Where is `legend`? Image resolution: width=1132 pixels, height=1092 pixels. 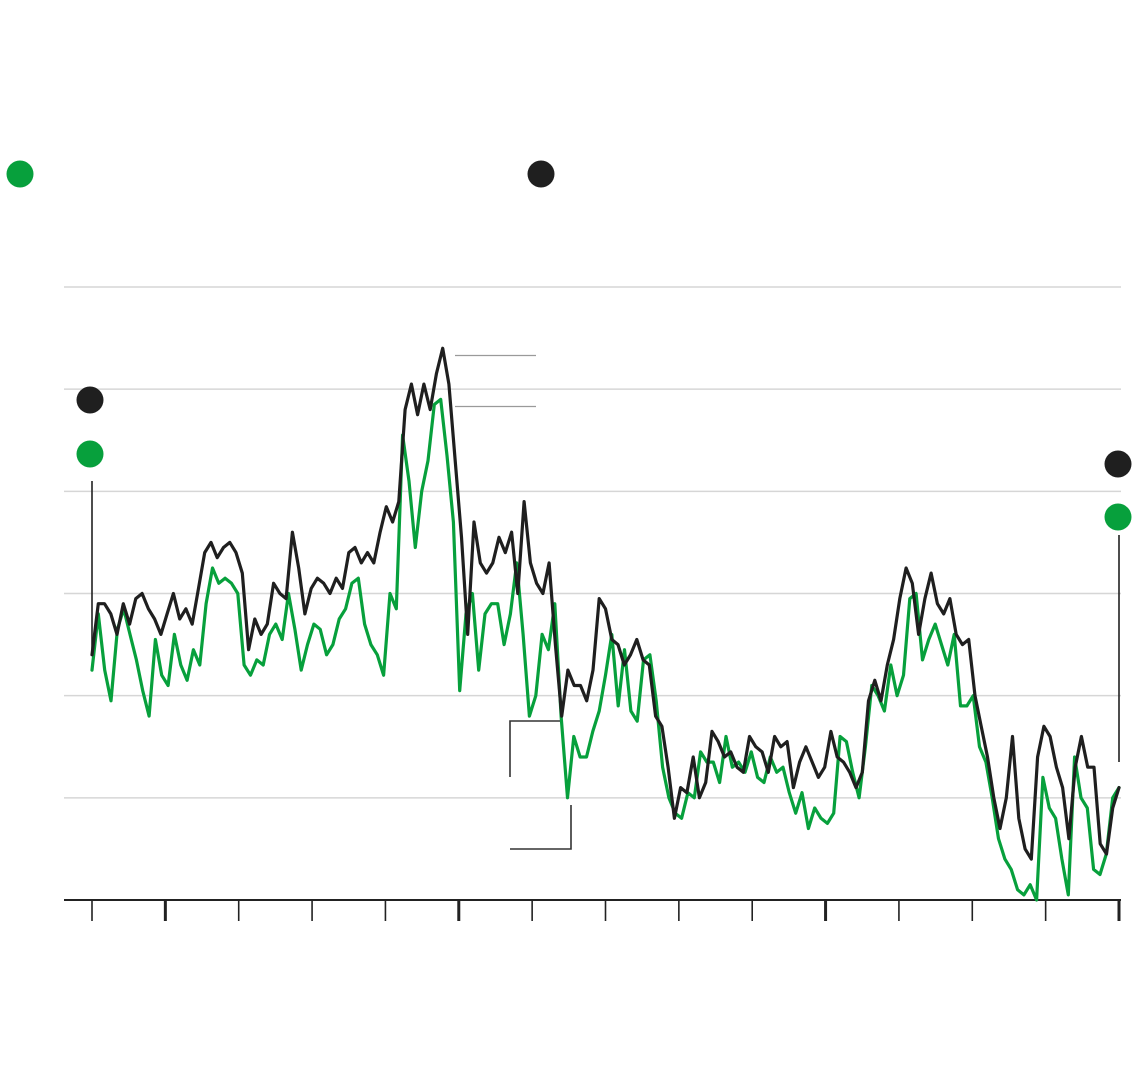
legend is located at coordinates (280, 174).